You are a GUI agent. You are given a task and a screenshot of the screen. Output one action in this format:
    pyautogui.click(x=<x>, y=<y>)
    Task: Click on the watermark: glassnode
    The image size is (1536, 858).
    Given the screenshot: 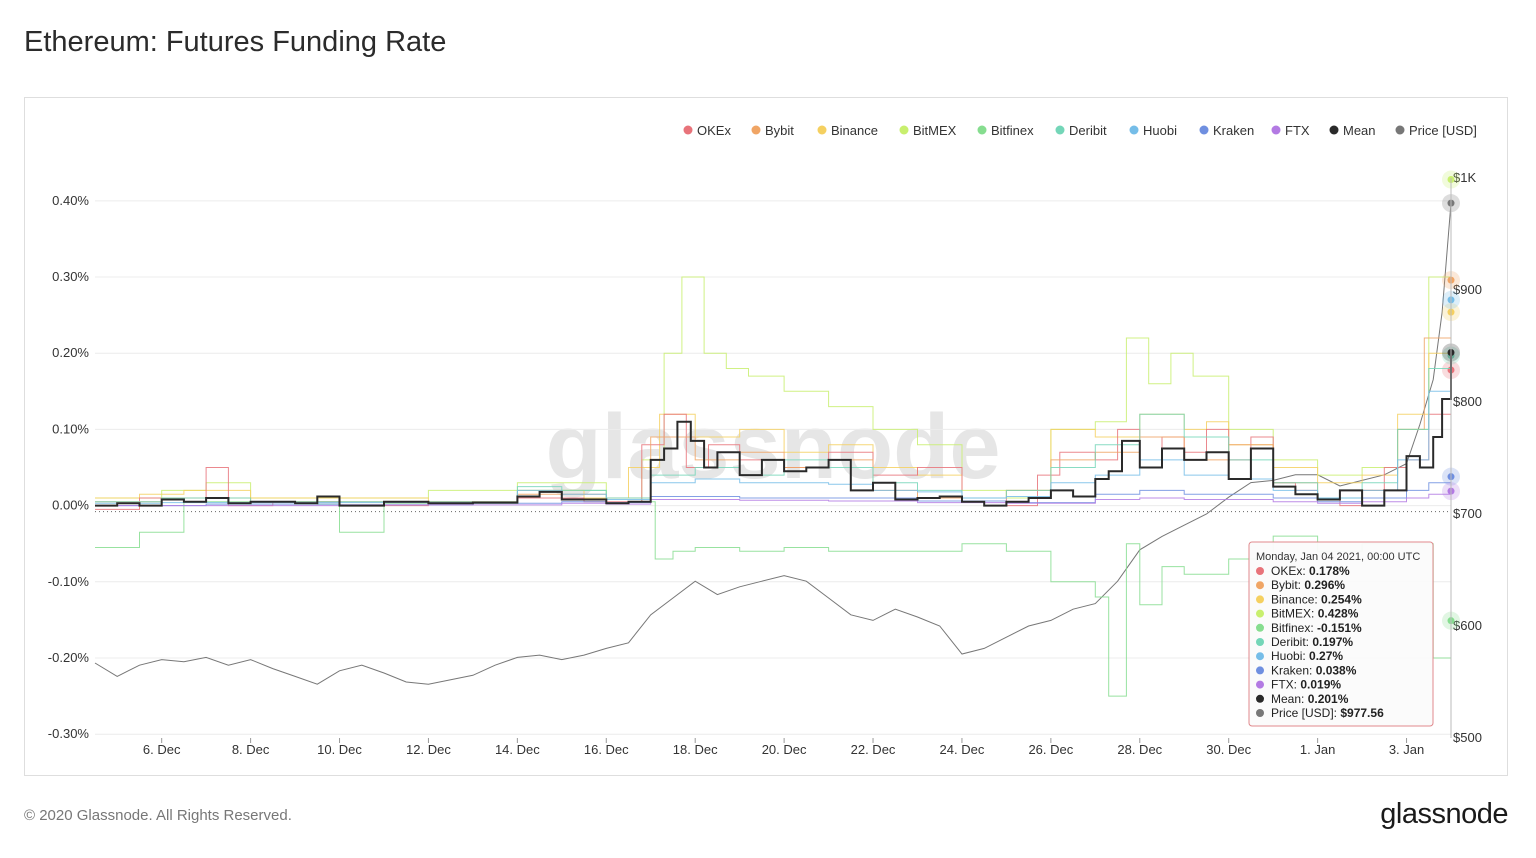 What is the action you would take?
    pyautogui.click(x=772, y=447)
    